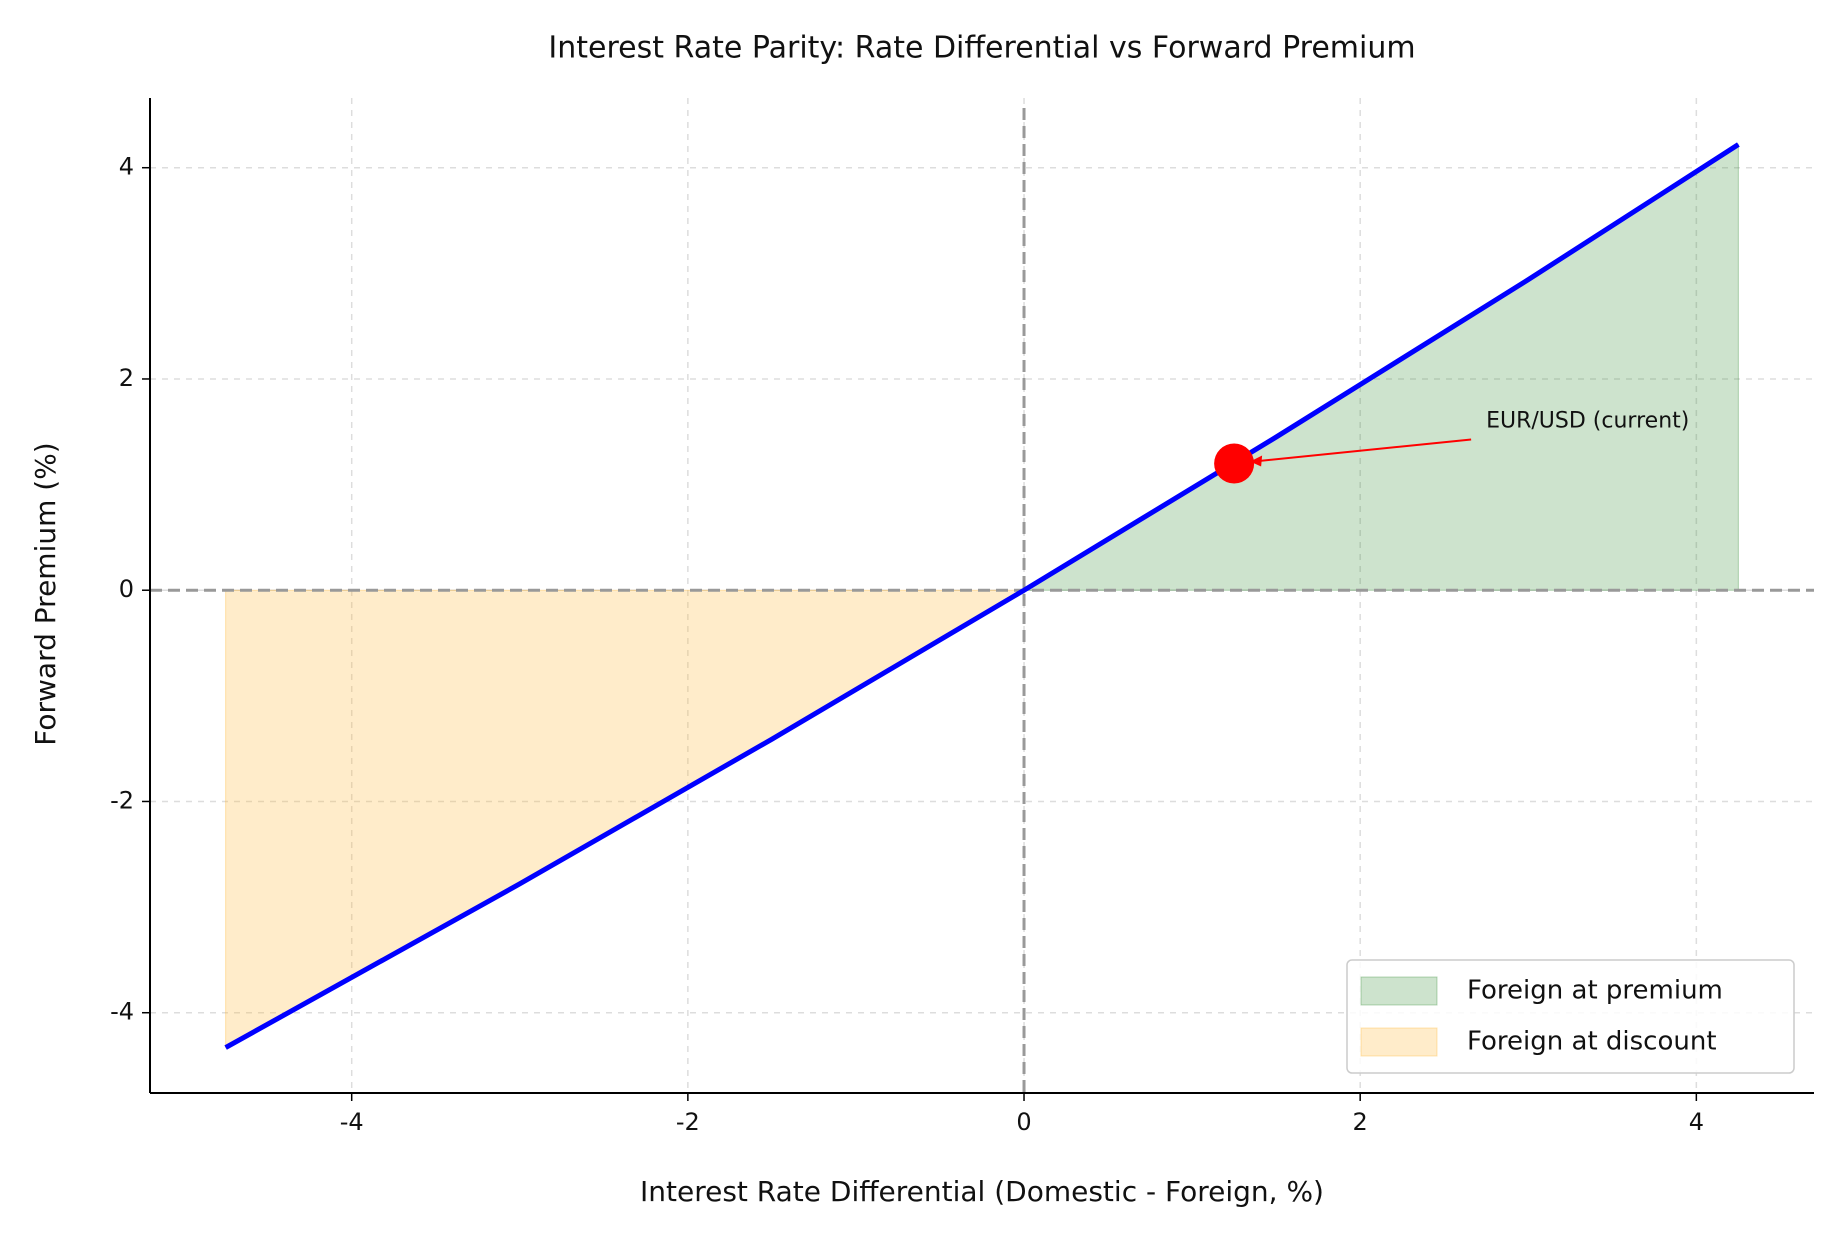  What do you see at coordinates (122, 1012) in the screenshot?
I see `y-tick-label: -4` at bounding box center [122, 1012].